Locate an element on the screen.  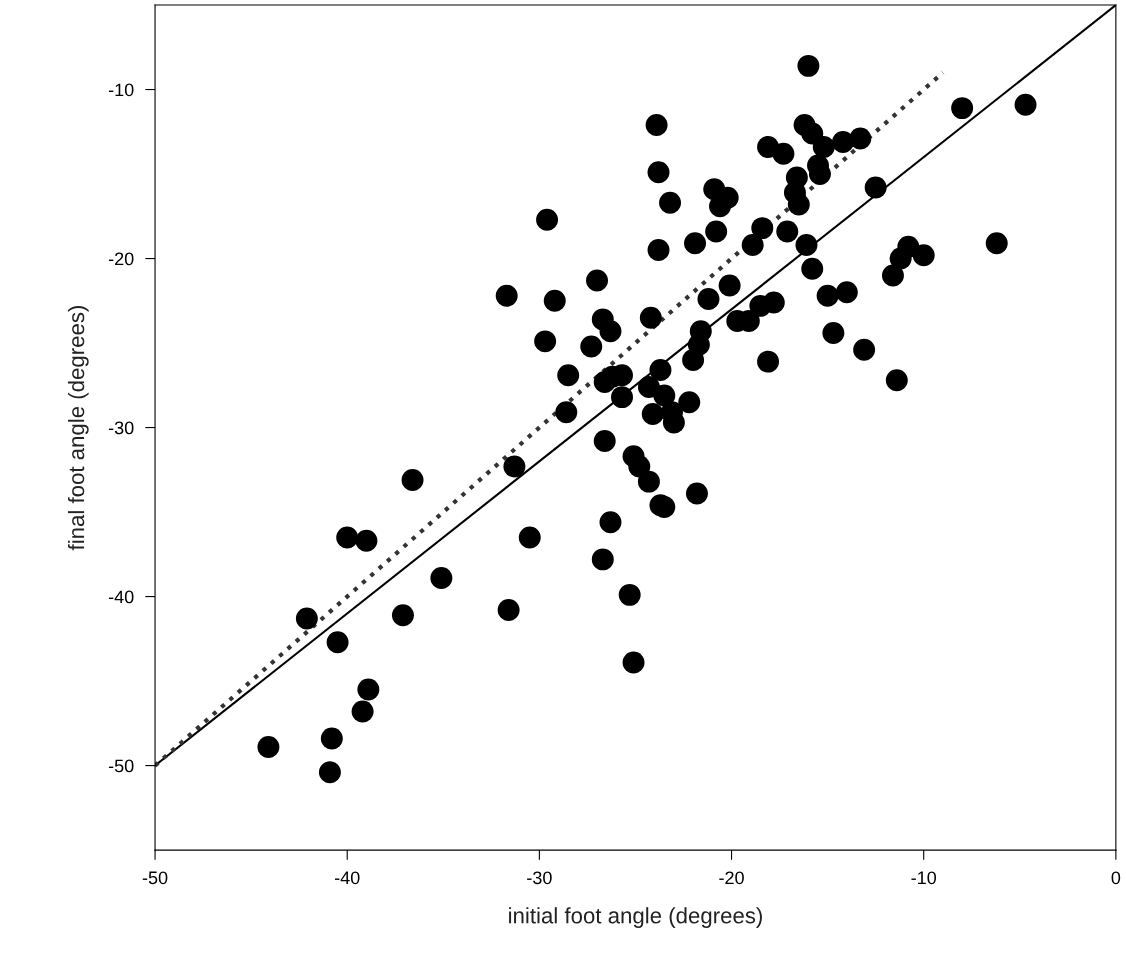
x-tick-label: -10 is located at coordinates (924, 878).